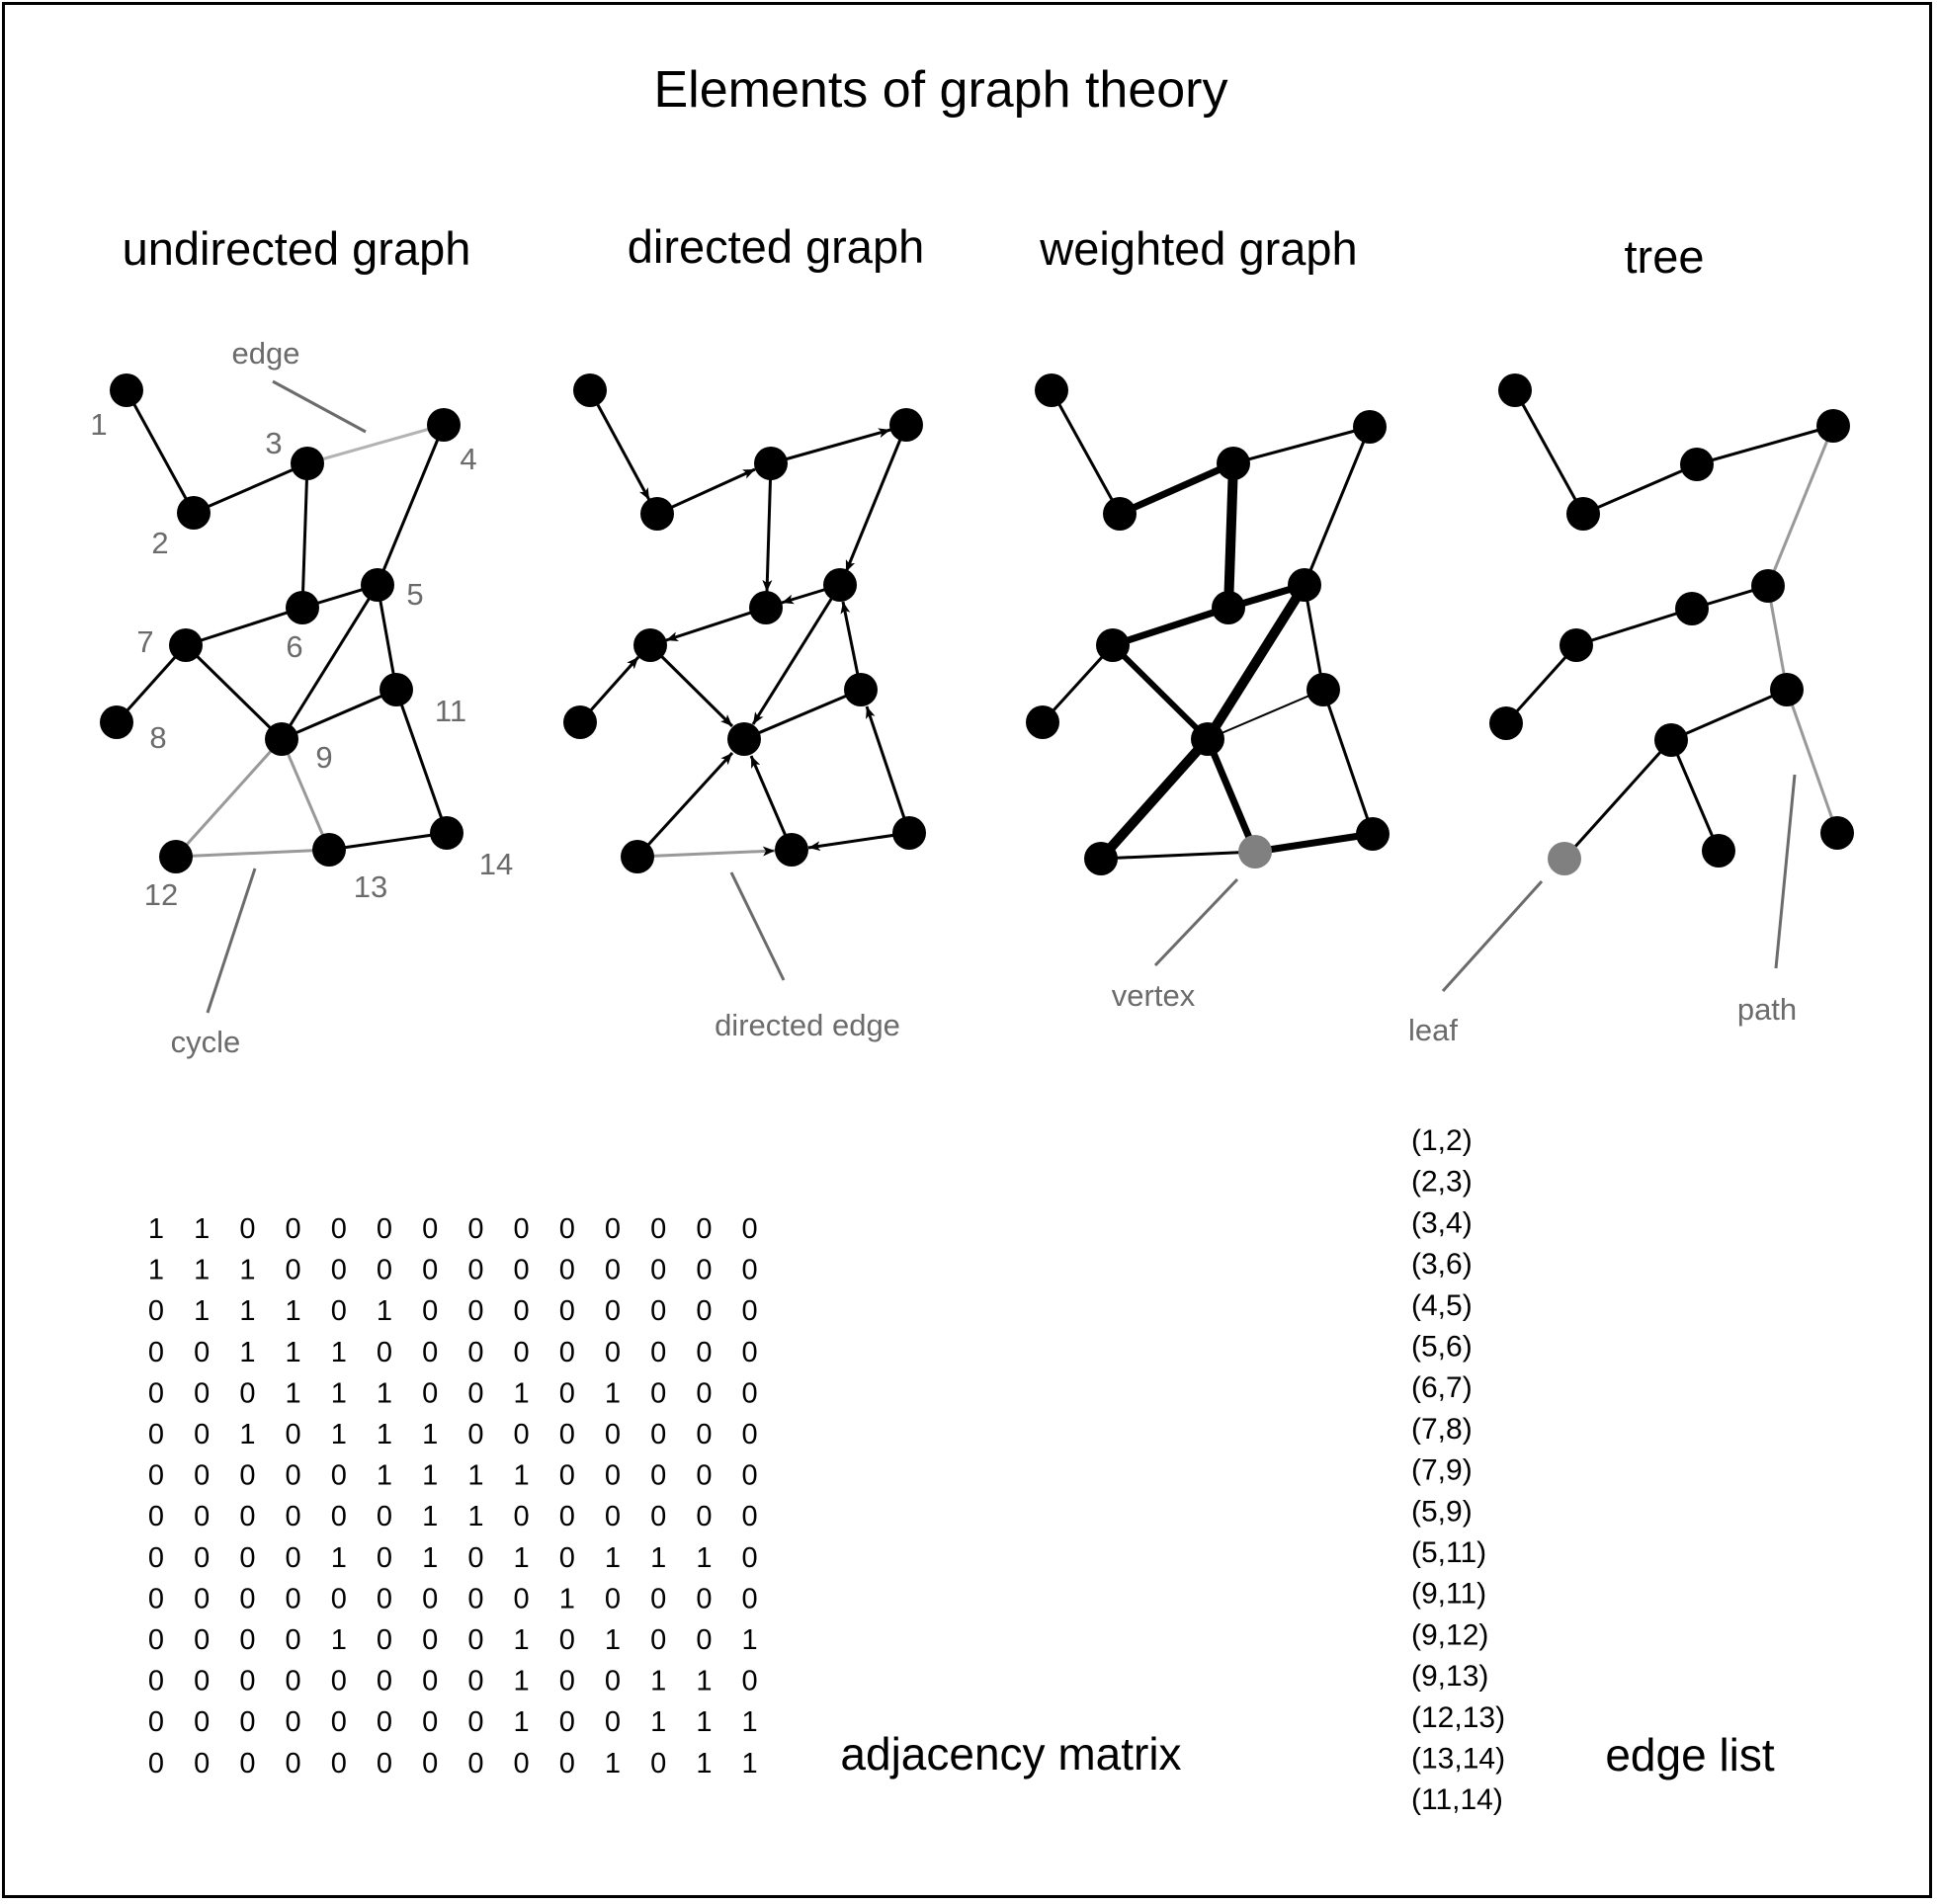 Image resolution: width=1938 pixels, height=1904 pixels. Describe the element at coordinates (1671, 624) in the screenshot. I see `tree-nodes` at that location.